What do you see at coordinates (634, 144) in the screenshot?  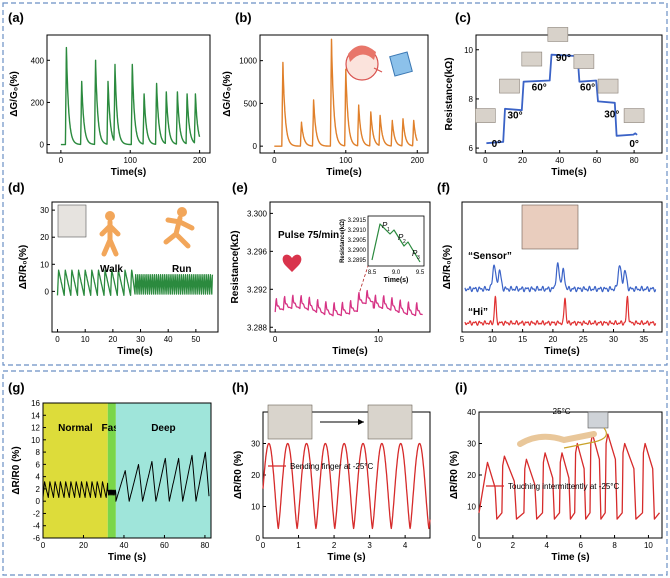 I see `angle-label: 0°` at bounding box center [634, 144].